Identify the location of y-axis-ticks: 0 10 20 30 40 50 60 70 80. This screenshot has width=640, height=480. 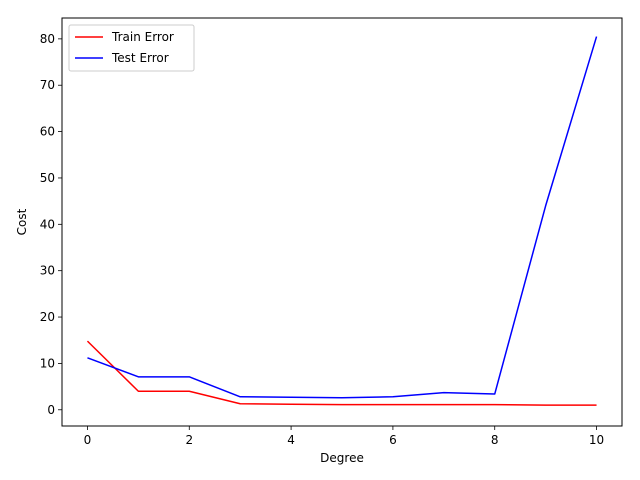
(51, 224).